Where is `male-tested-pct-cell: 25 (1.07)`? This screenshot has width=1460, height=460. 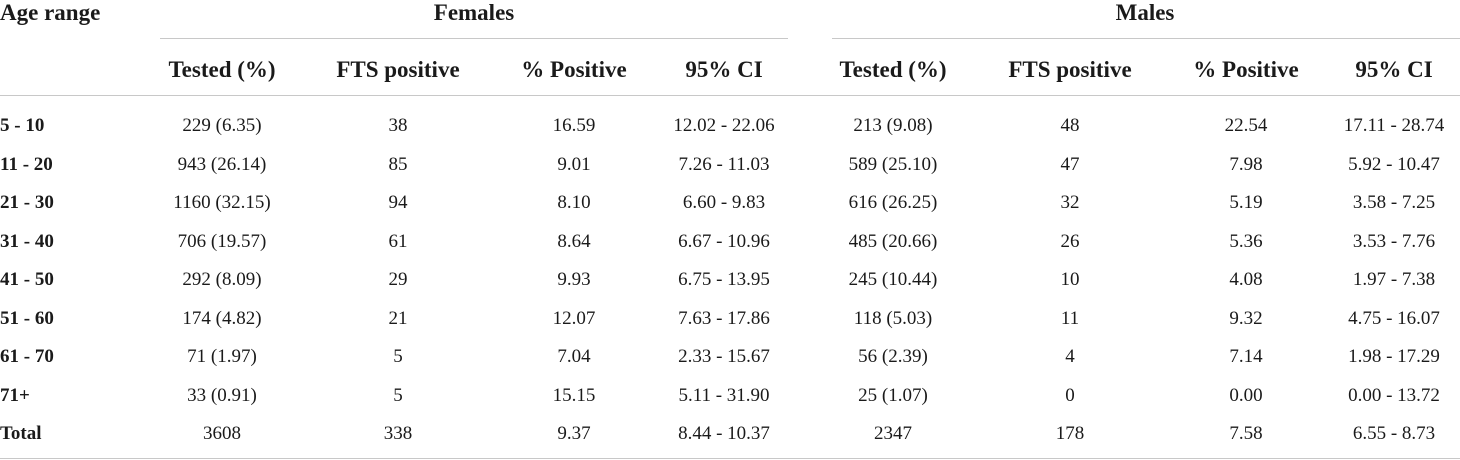 male-tested-pct-cell: 25 (1.07) is located at coordinates (893, 395).